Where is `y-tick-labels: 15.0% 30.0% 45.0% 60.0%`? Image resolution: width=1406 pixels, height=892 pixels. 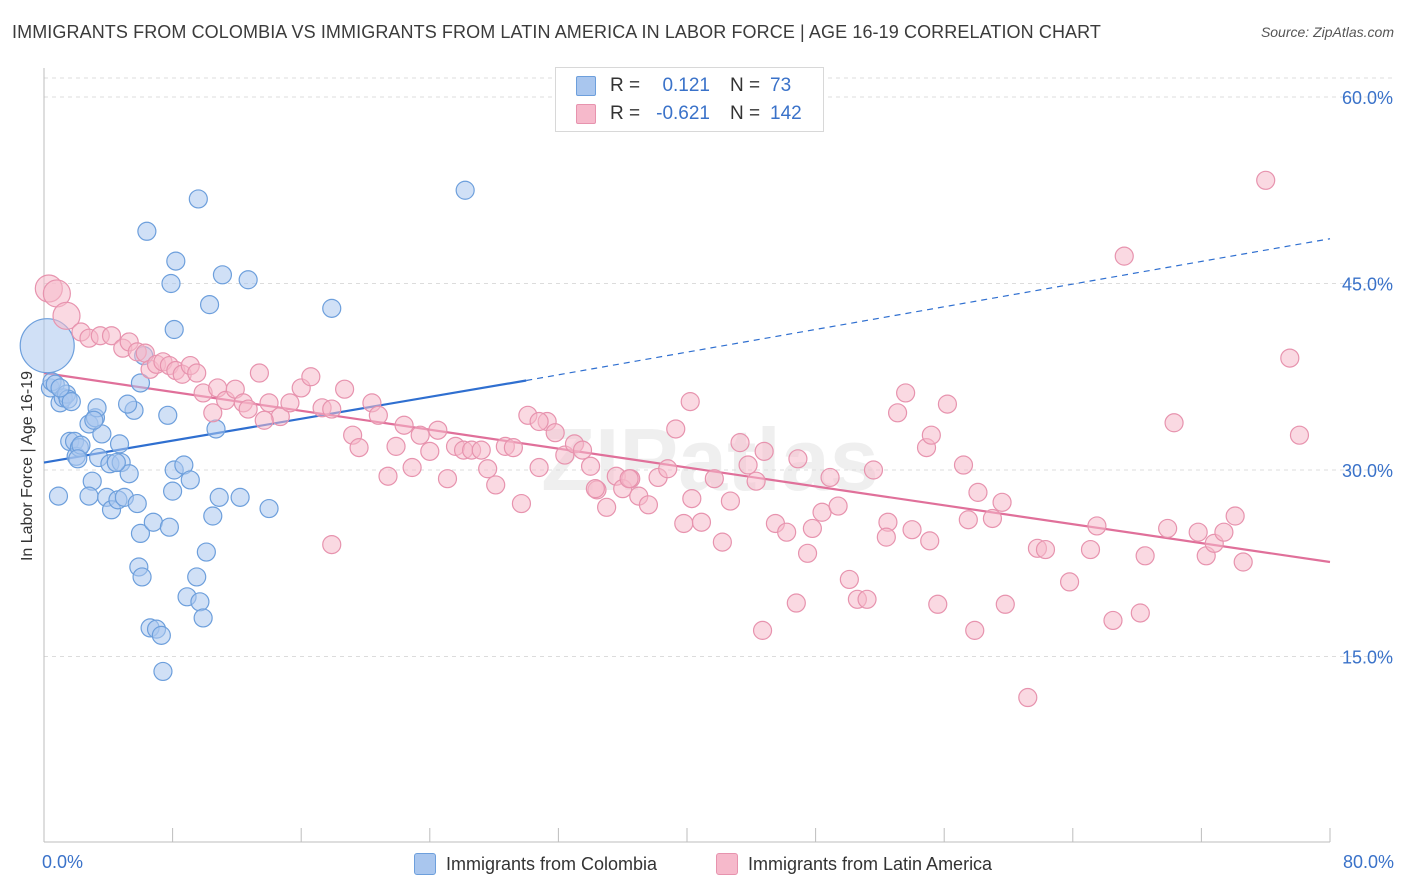
y-tick-labels: 15.0% 30.0% 45.0% 60.0% is located at coordinates (1367, 378).